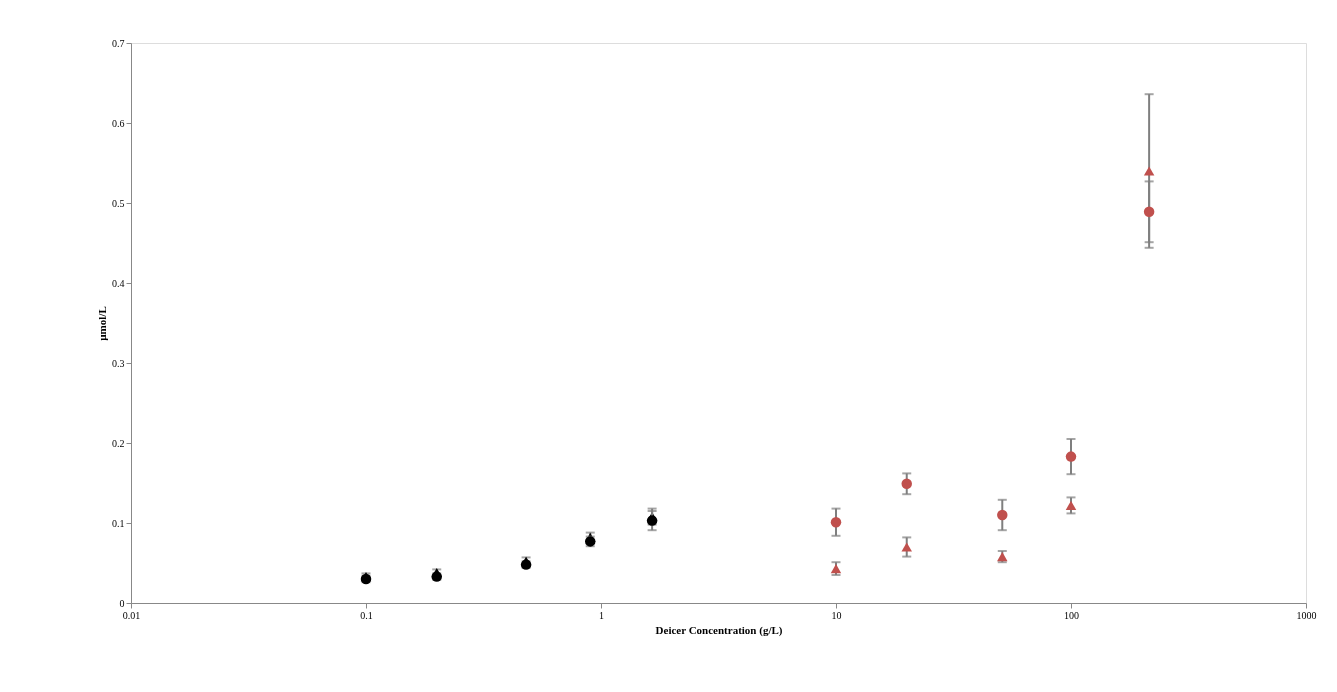  Describe the element at coordinates (118, 43) in the screenshot. I see `y-tick-label: 0.7` at that location.